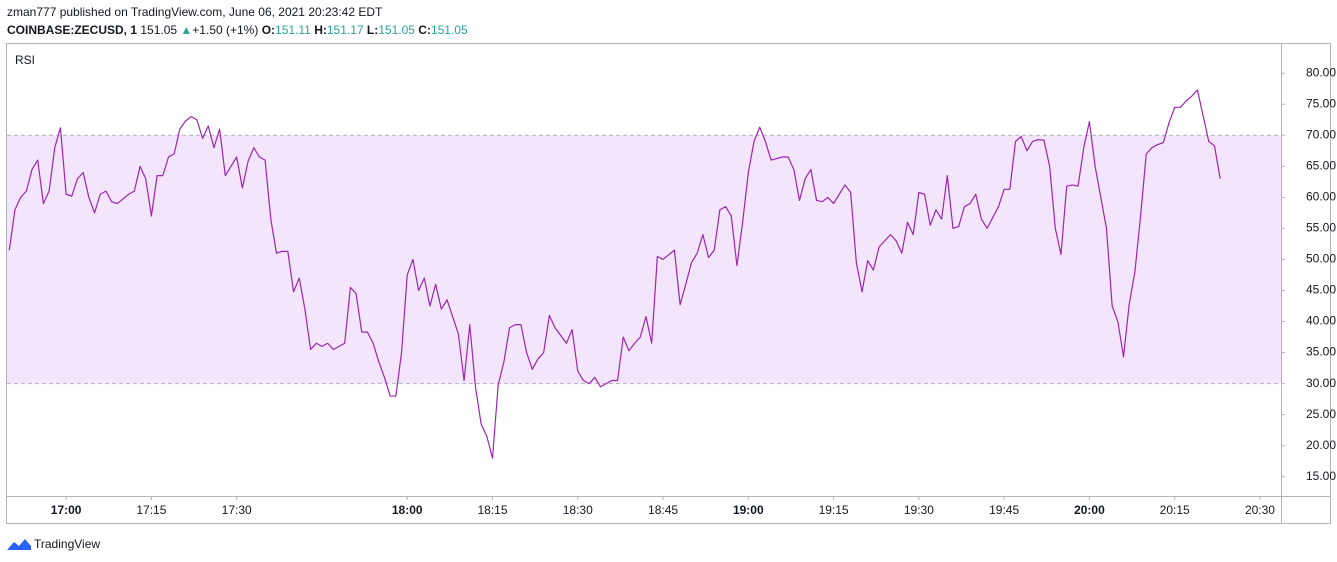 The image size is (1337, 562). I want to click on x-tick-label: 20:30, so click(1260, 510).